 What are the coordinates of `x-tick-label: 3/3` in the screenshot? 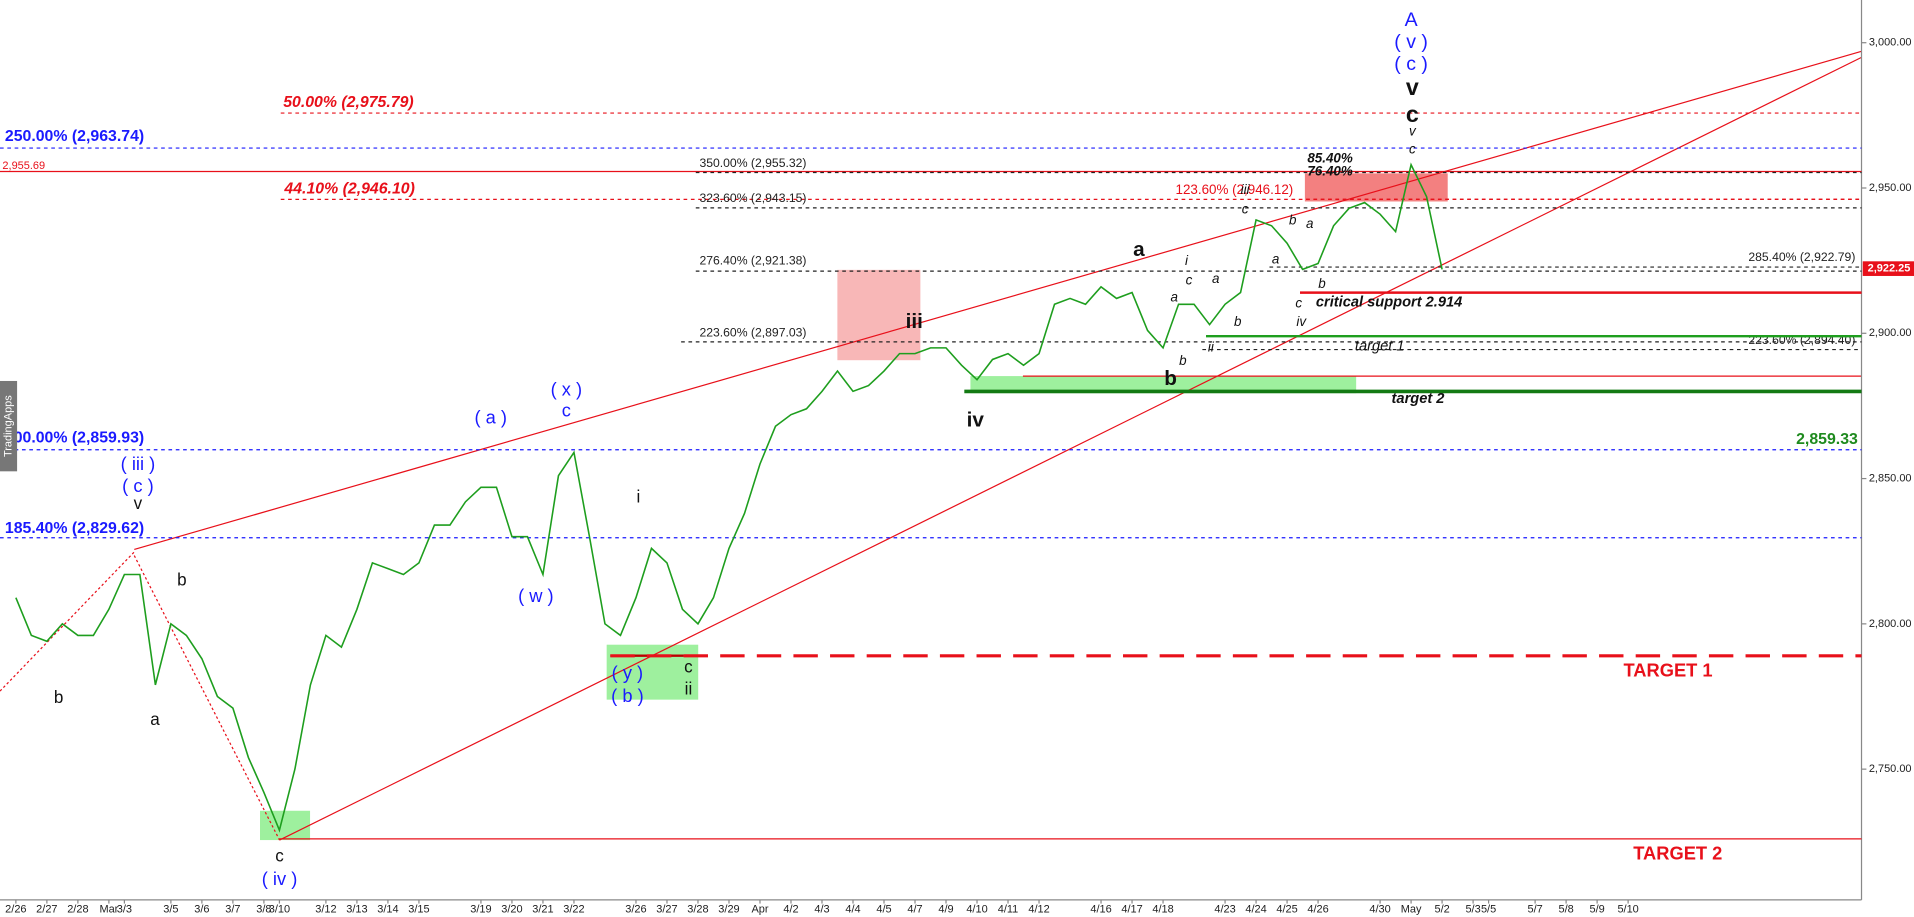 It's located at (124, 910).